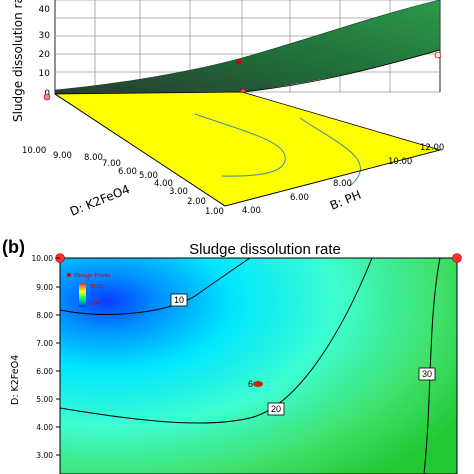  Describe the element at coordinates (15, 380) in the screenshot. I see `contour-y-axis-label: D: K2FeO4` at that location.